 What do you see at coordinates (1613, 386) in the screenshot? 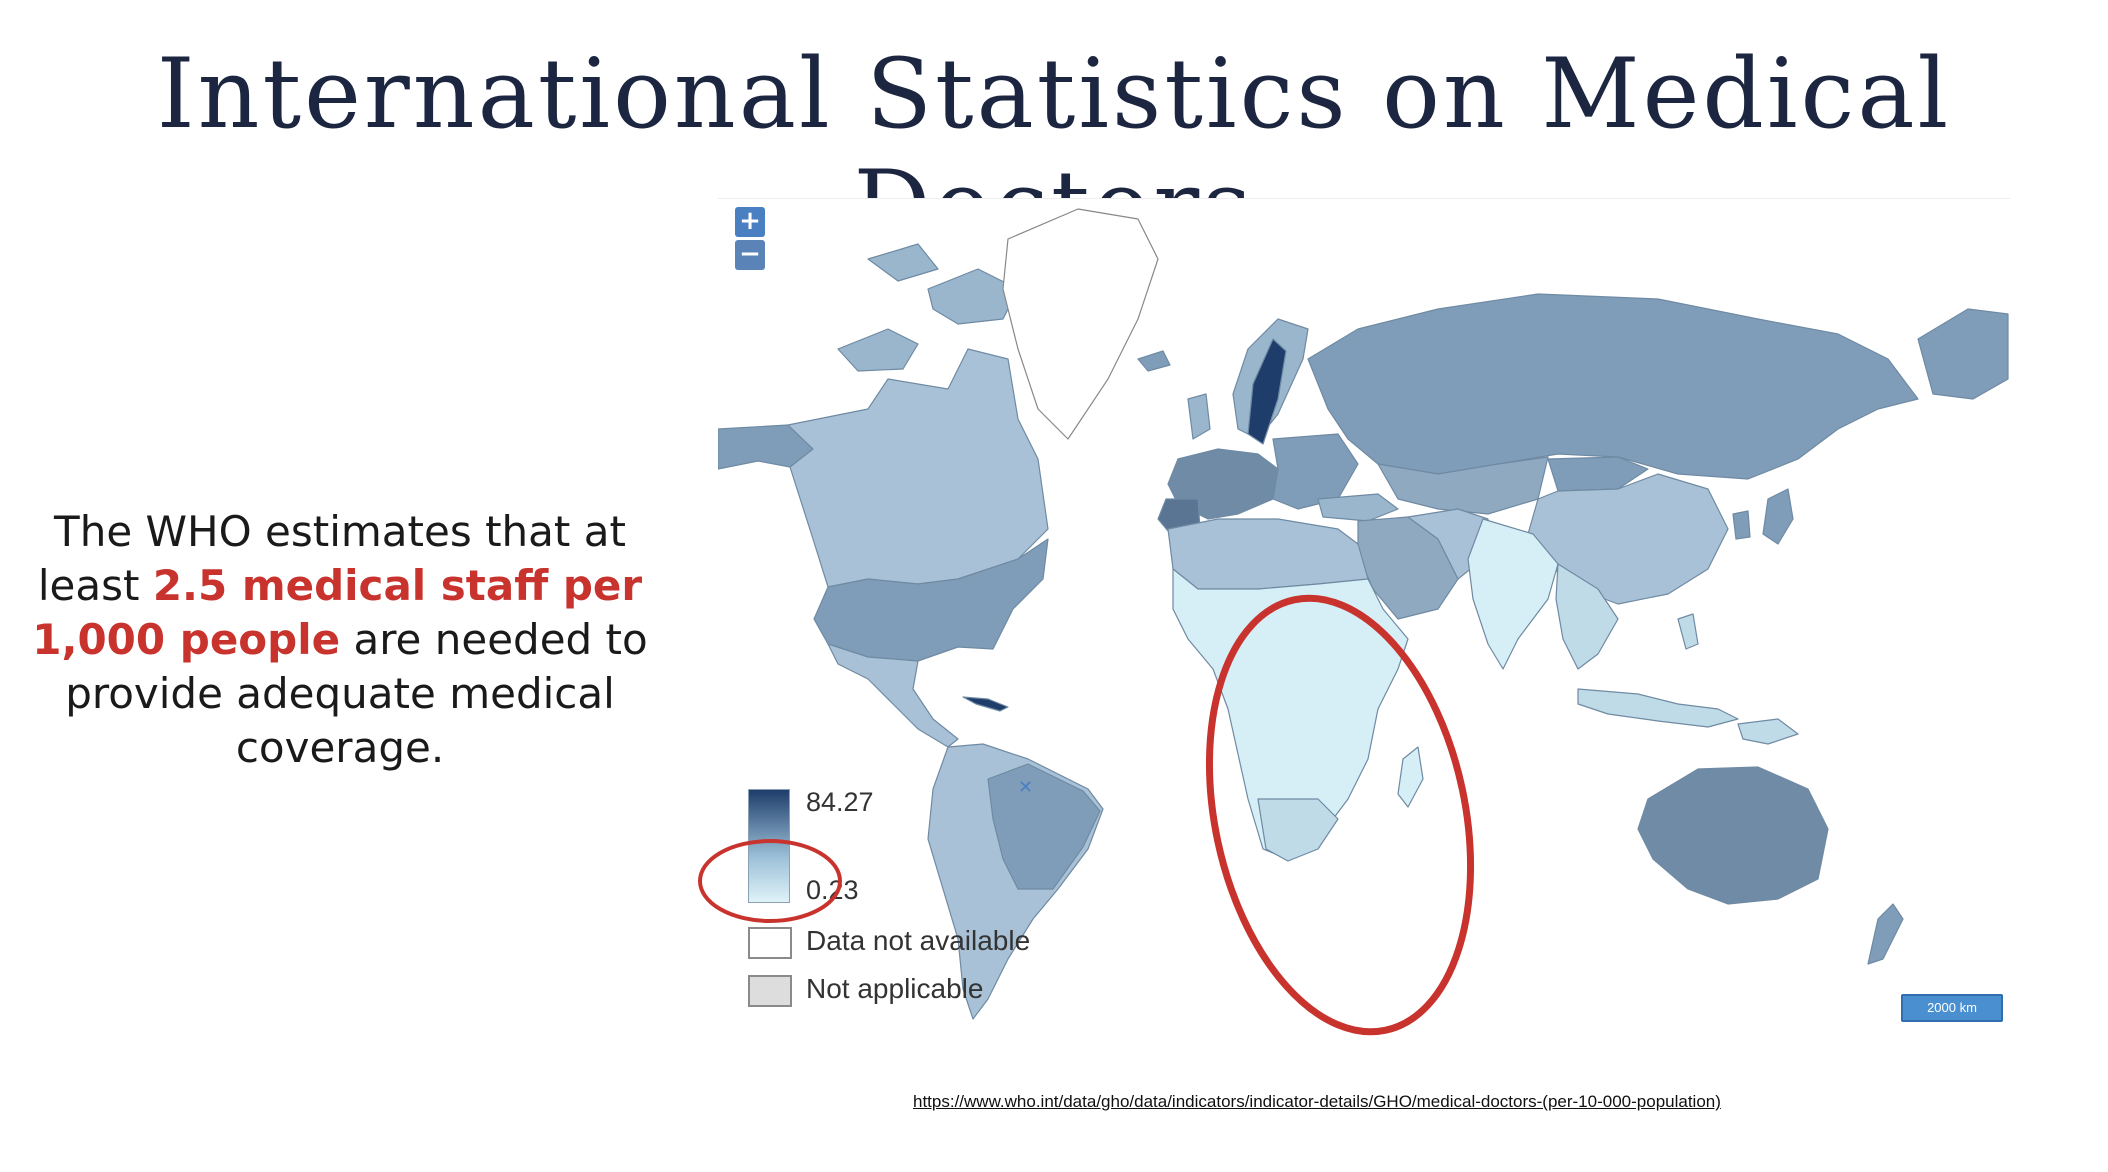
I see `map-region-russia` at bounding box center [1613, 386].